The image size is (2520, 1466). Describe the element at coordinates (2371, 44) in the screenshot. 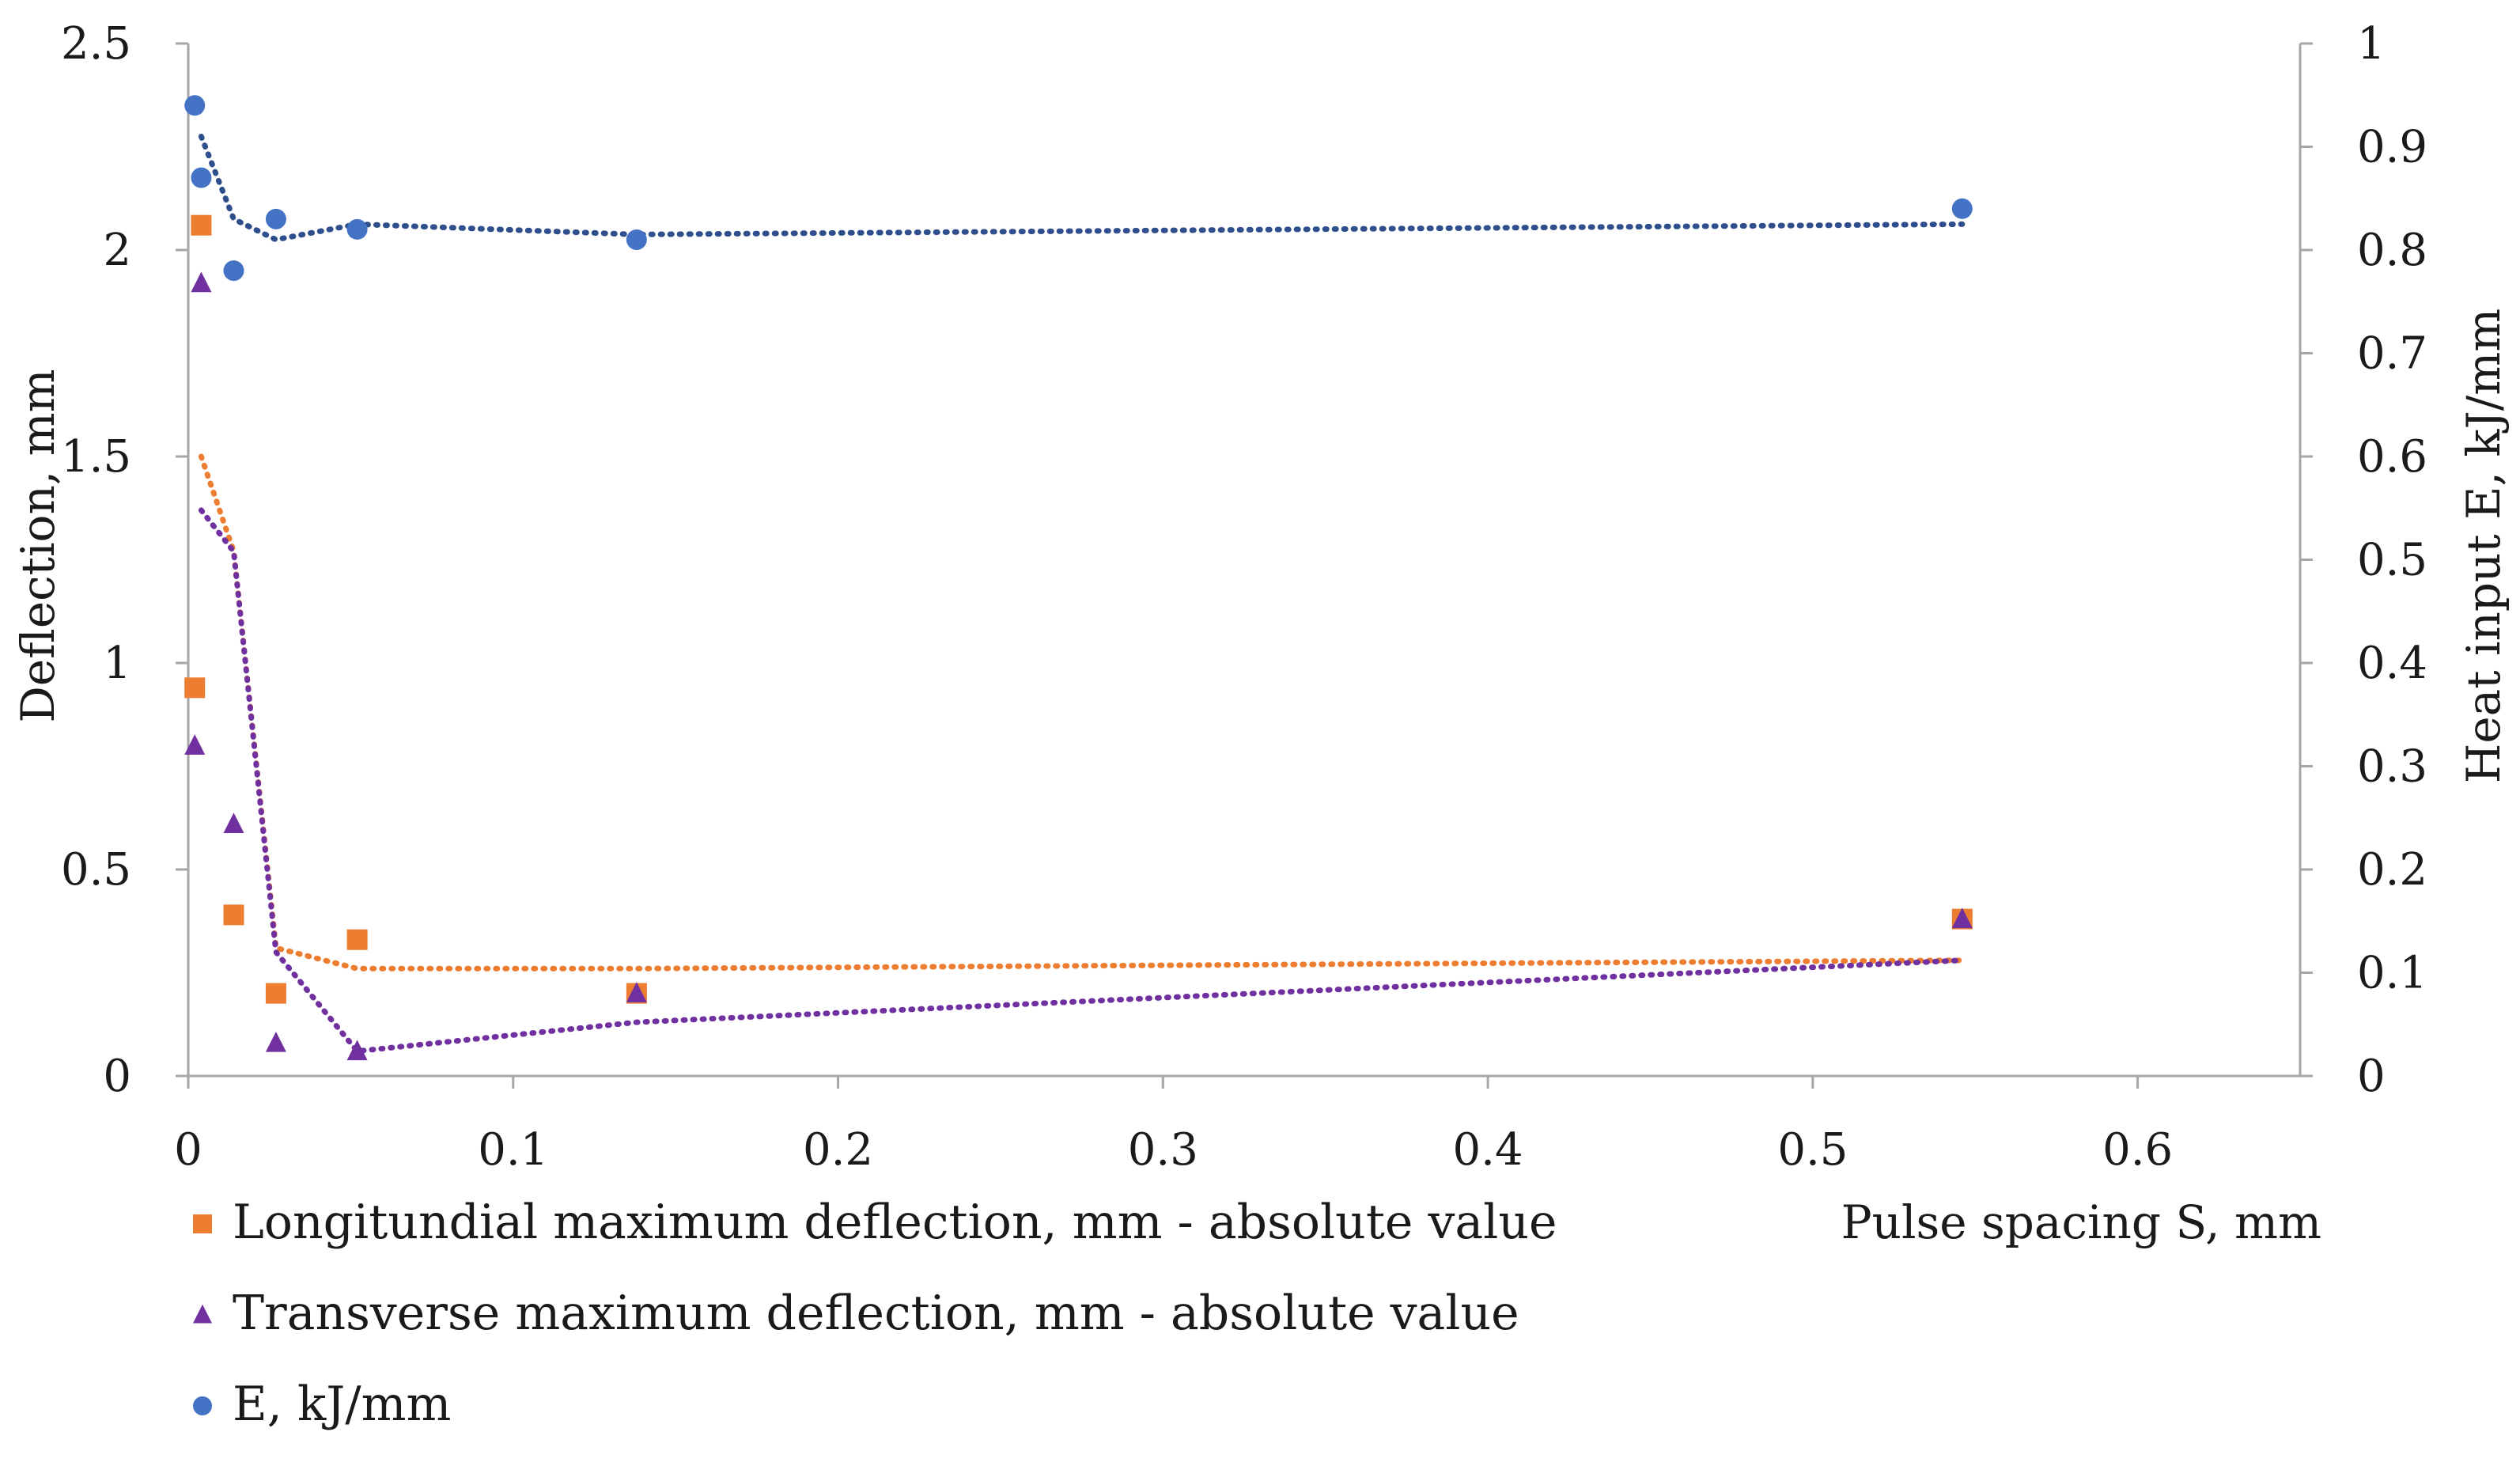

I see `y-right-tick-label: 1` at that location.